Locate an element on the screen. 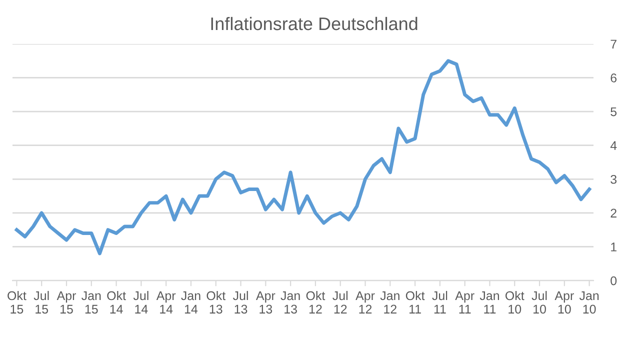  x-tick-label: Apr 11 is located at coordinates (464, 302).